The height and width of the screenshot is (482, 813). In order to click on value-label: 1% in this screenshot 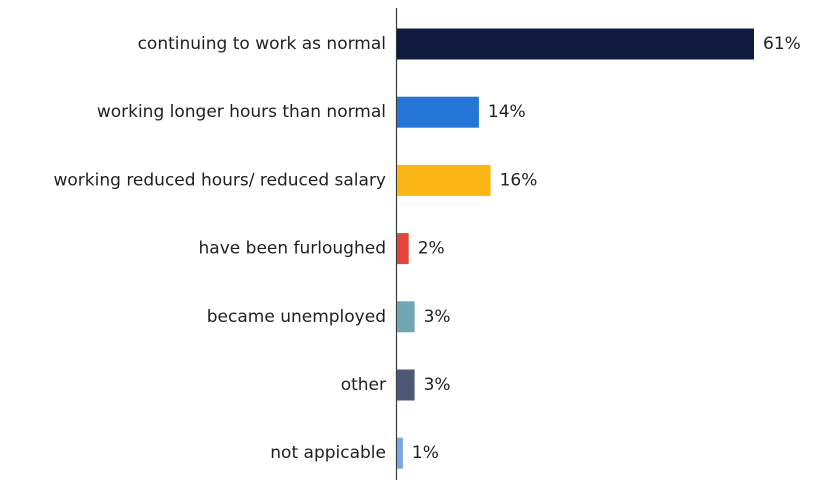, I will do `click(425, 453)`.